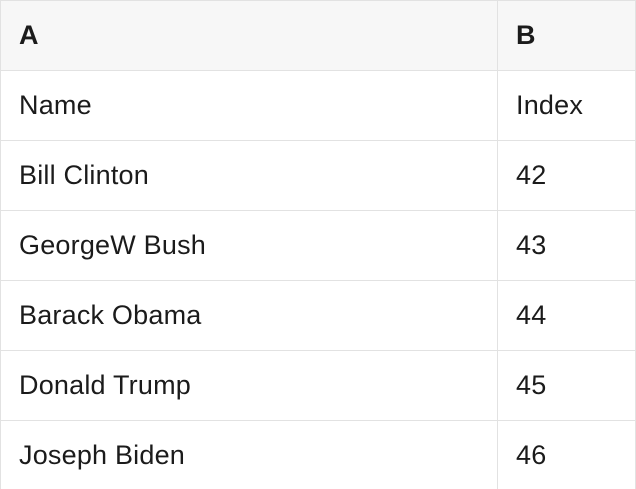  Describe the element at coordinates (249, 105) in the screenshot. I see `cell-a: Name` at that location.